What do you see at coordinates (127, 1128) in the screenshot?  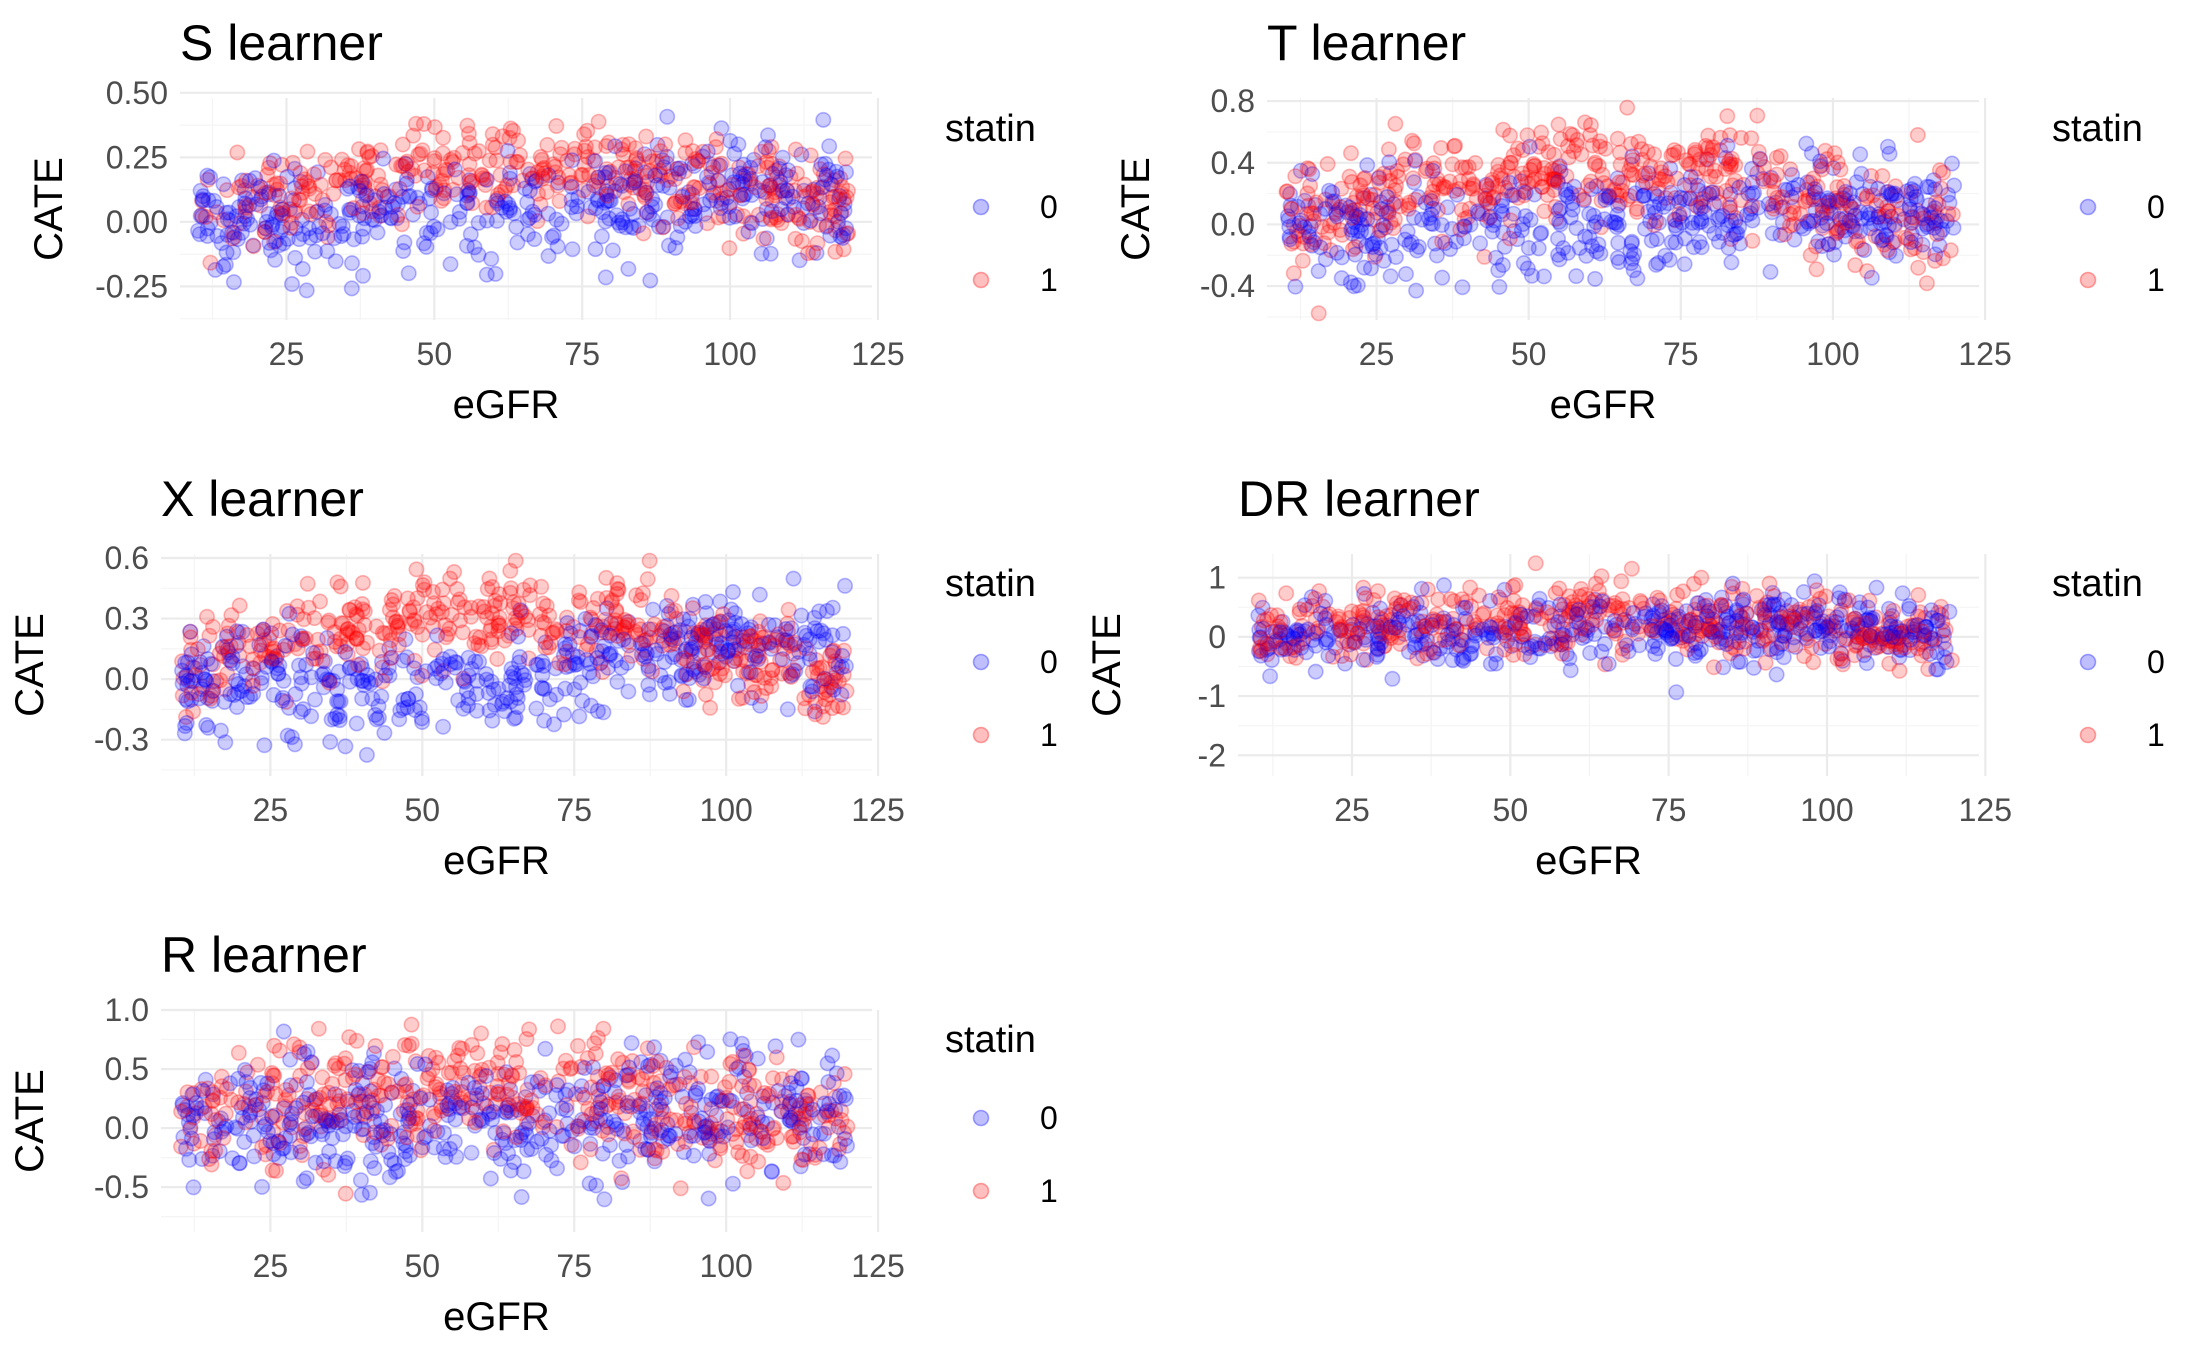 I see `y-tick-label: 0.0` at bounding box center [127, 1128].